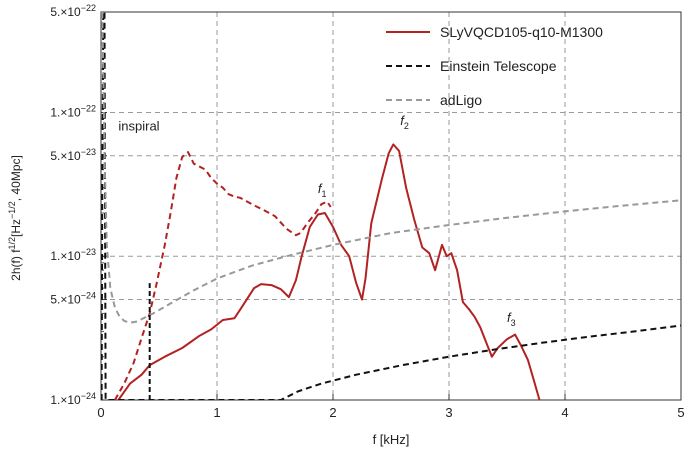 Image resolution: width=685 pixels, height=450 pixels. Describe the element at coordinates (12, 210) in the screenshot. I see `y-label-exp2: −1/2` at that location.